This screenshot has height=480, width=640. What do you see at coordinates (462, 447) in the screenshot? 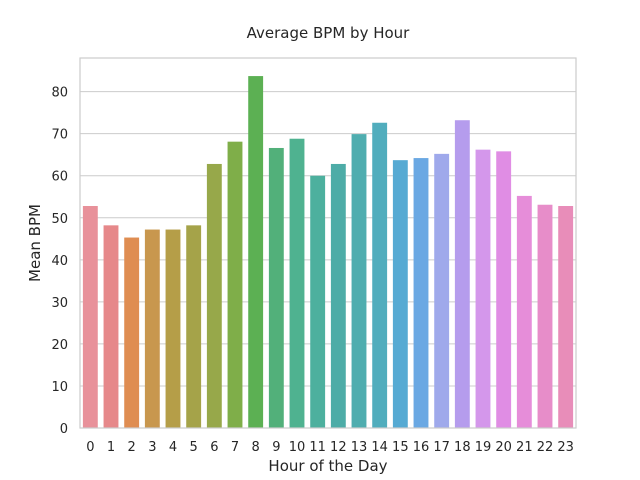
I see `x-tick-label: 18` at bounding box center [462, 447].